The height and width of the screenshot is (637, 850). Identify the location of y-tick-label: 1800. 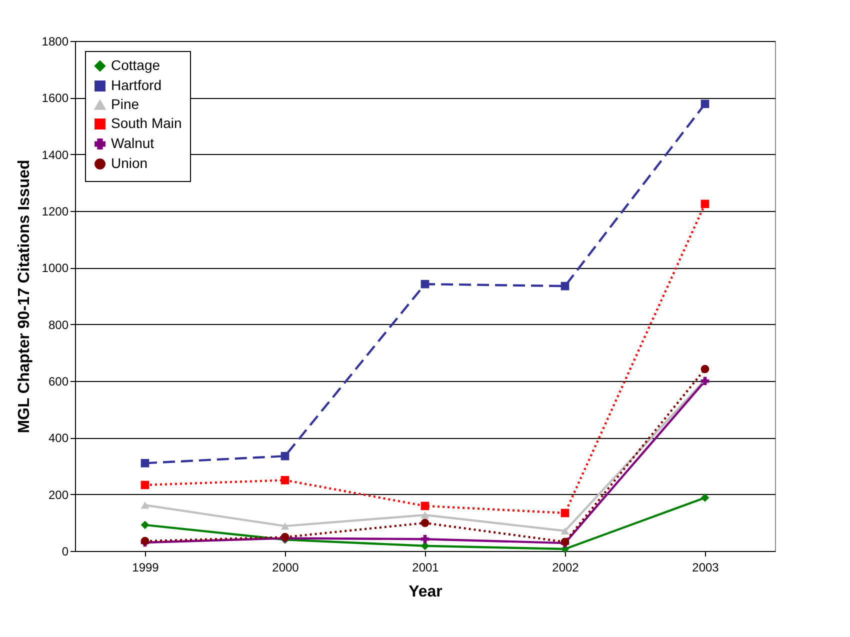
(55, 41).